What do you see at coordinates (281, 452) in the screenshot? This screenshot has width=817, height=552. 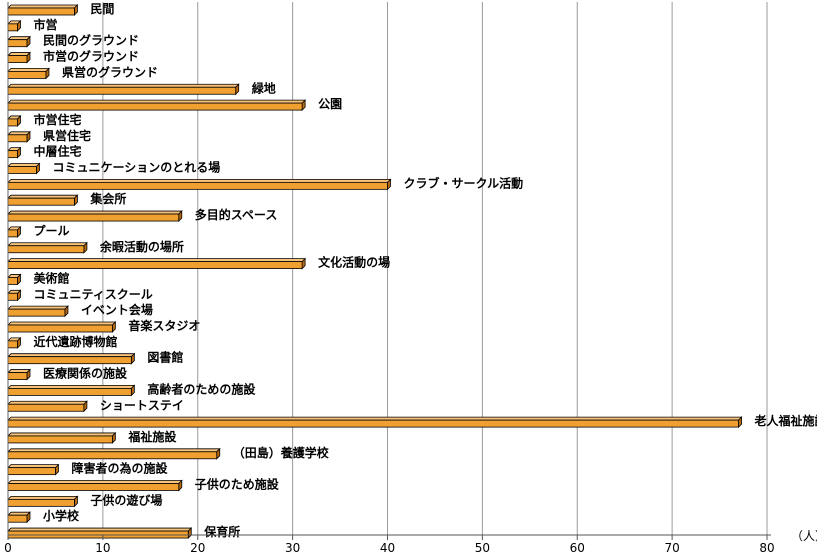 I see `category-label-28: （田島）養護学校` at bounding box center [281, 452].